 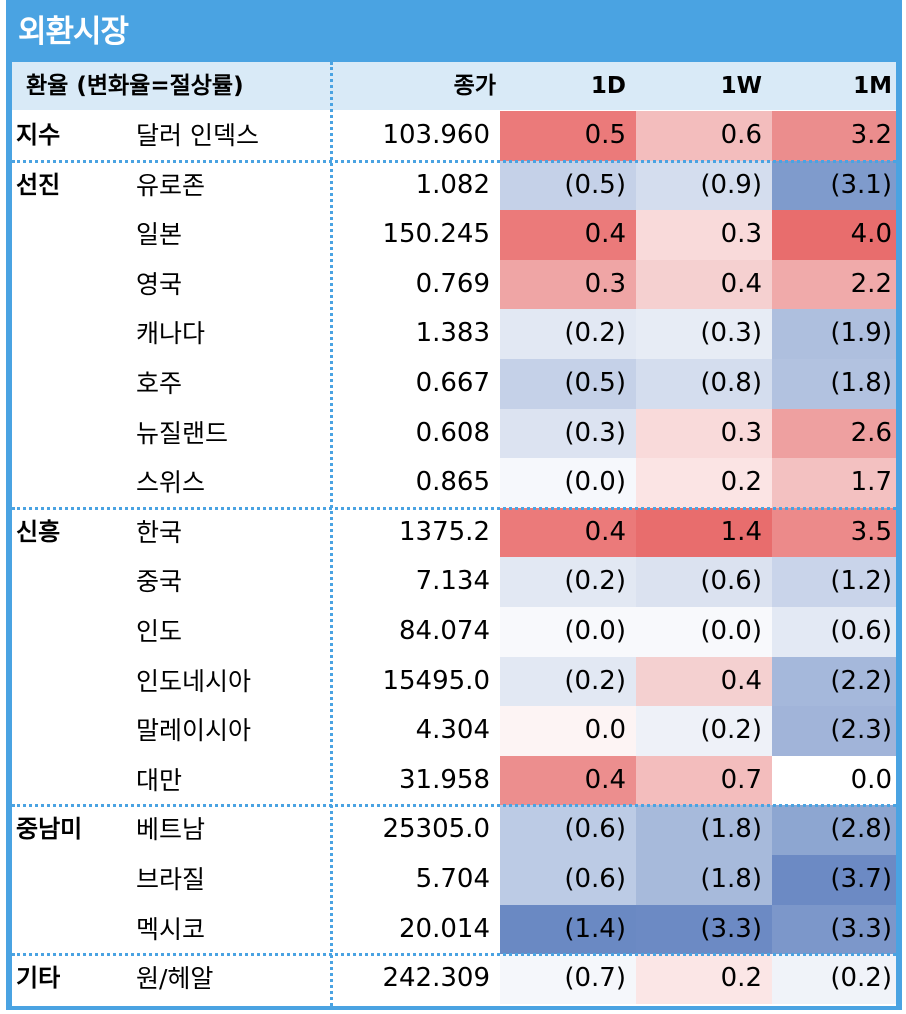 What do you see at coordinates (474, 86) in the screenshot?
I see `header-close: 종가` at bounding box center [474, 86].